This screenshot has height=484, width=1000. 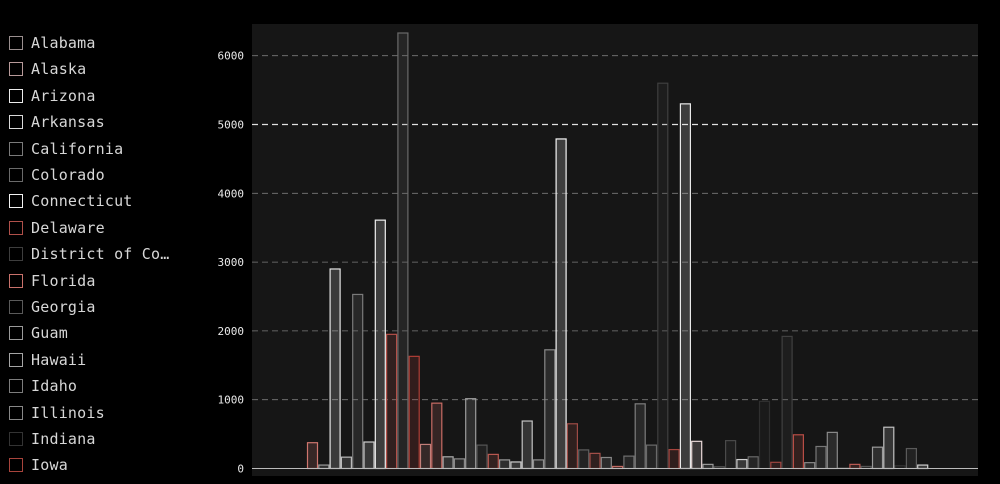 I want to click on legend-item: Florida, so click(x=52, y=281).